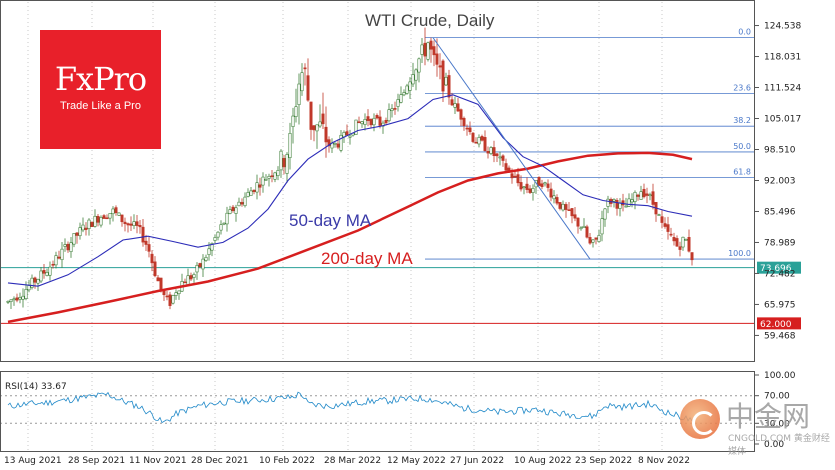 The height and width of the screenshot is (470, 835). Describe the element at coordinates (777, 397) in the screenshot. I see `rsi-tick-label: 70.00` at that location.